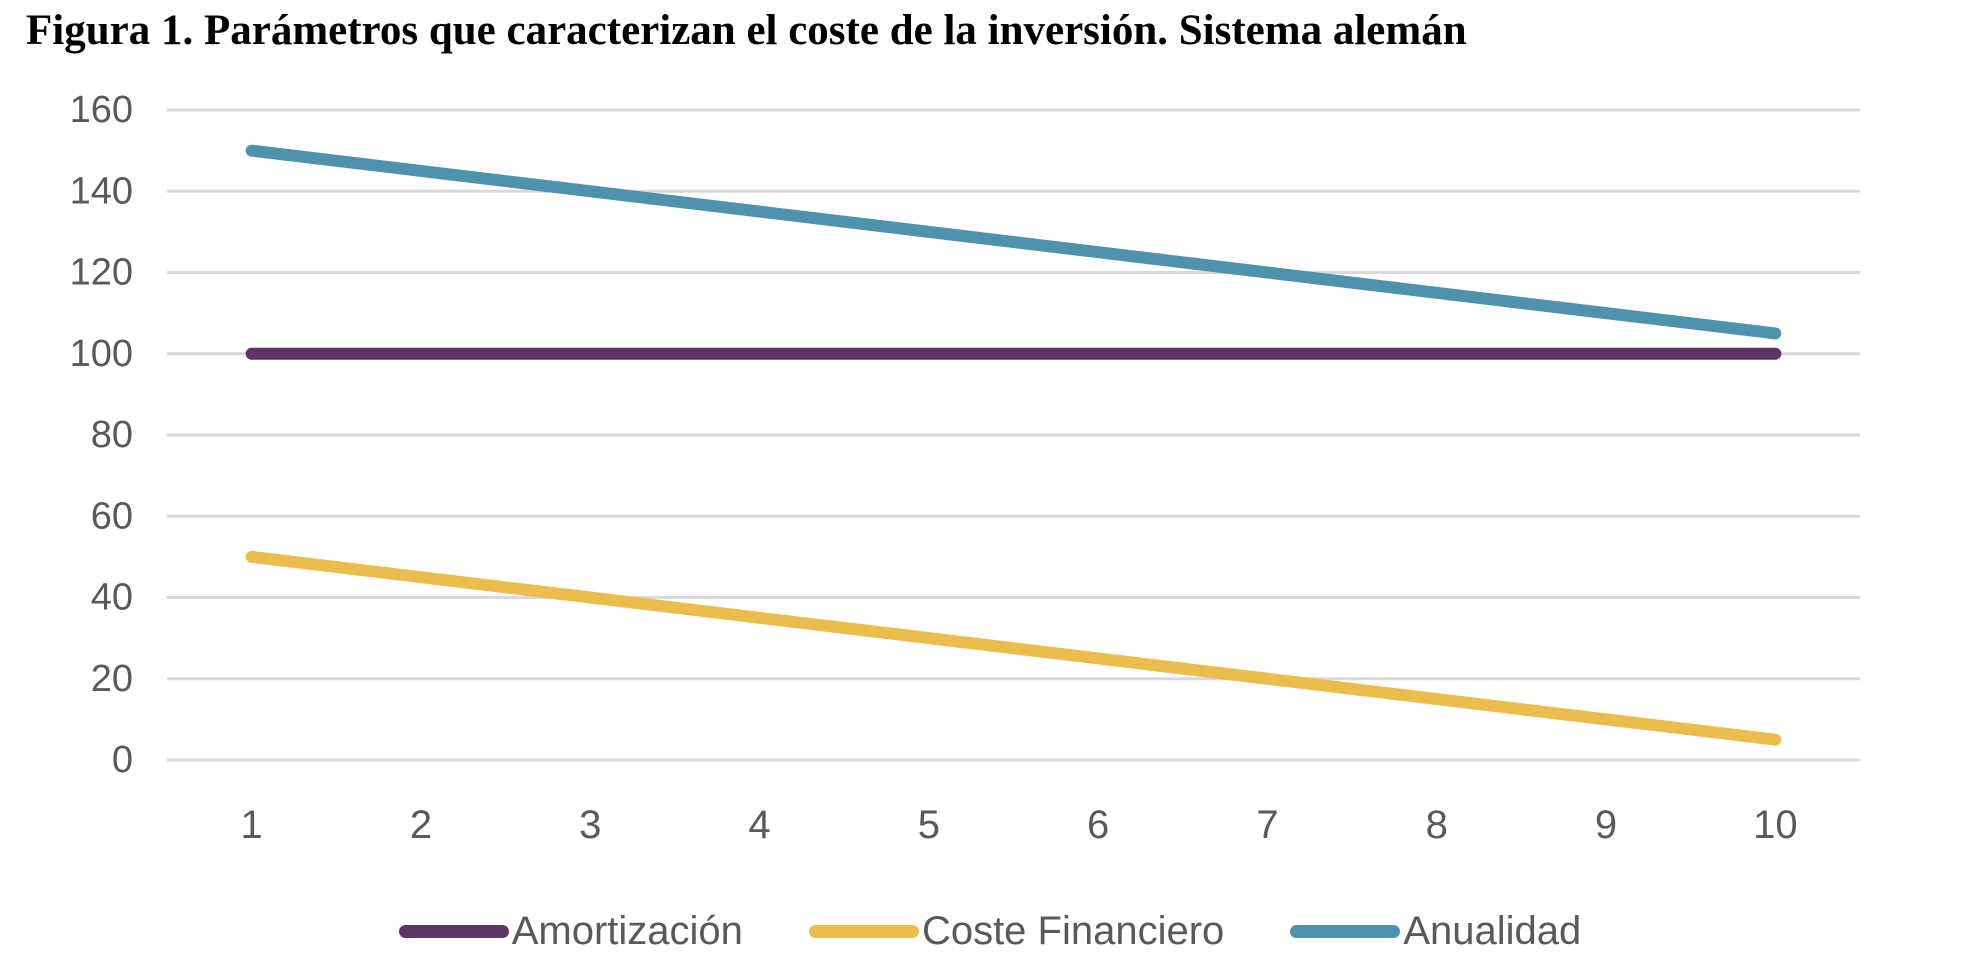 The width and height of the screenshot is (1980, 980). Describe the element at coordinates (1267, 825) in the screenshot. I see `x-axis-tick-label: 7` at that location.